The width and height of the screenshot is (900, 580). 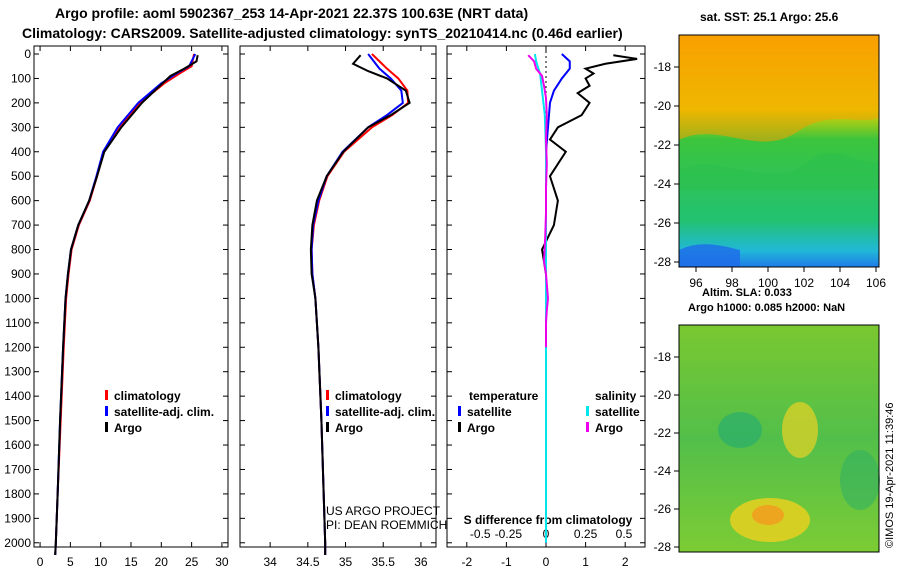 What do you see at coordinates (740, 430) in the screenshot?
I see `sla-teal-blob` at bounding box center [740, 430].